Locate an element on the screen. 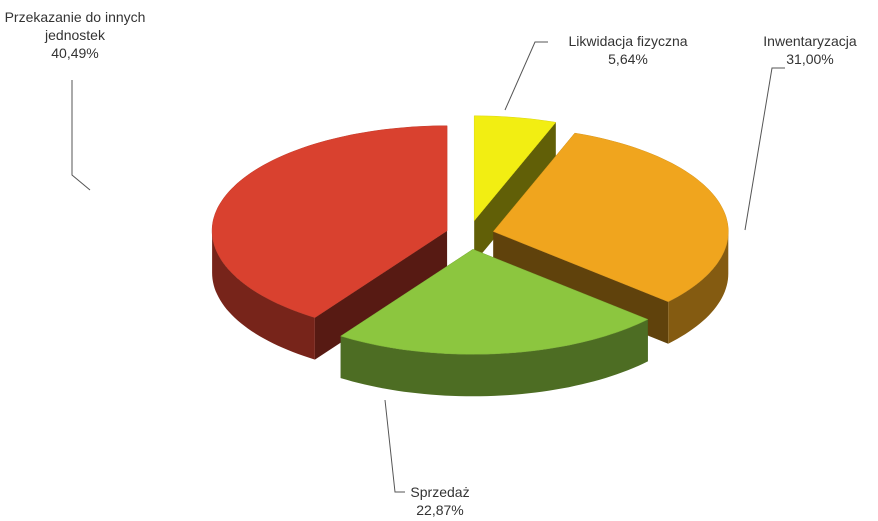  label: Sprzedaż 22,87% is located at coordinates (440, 501).